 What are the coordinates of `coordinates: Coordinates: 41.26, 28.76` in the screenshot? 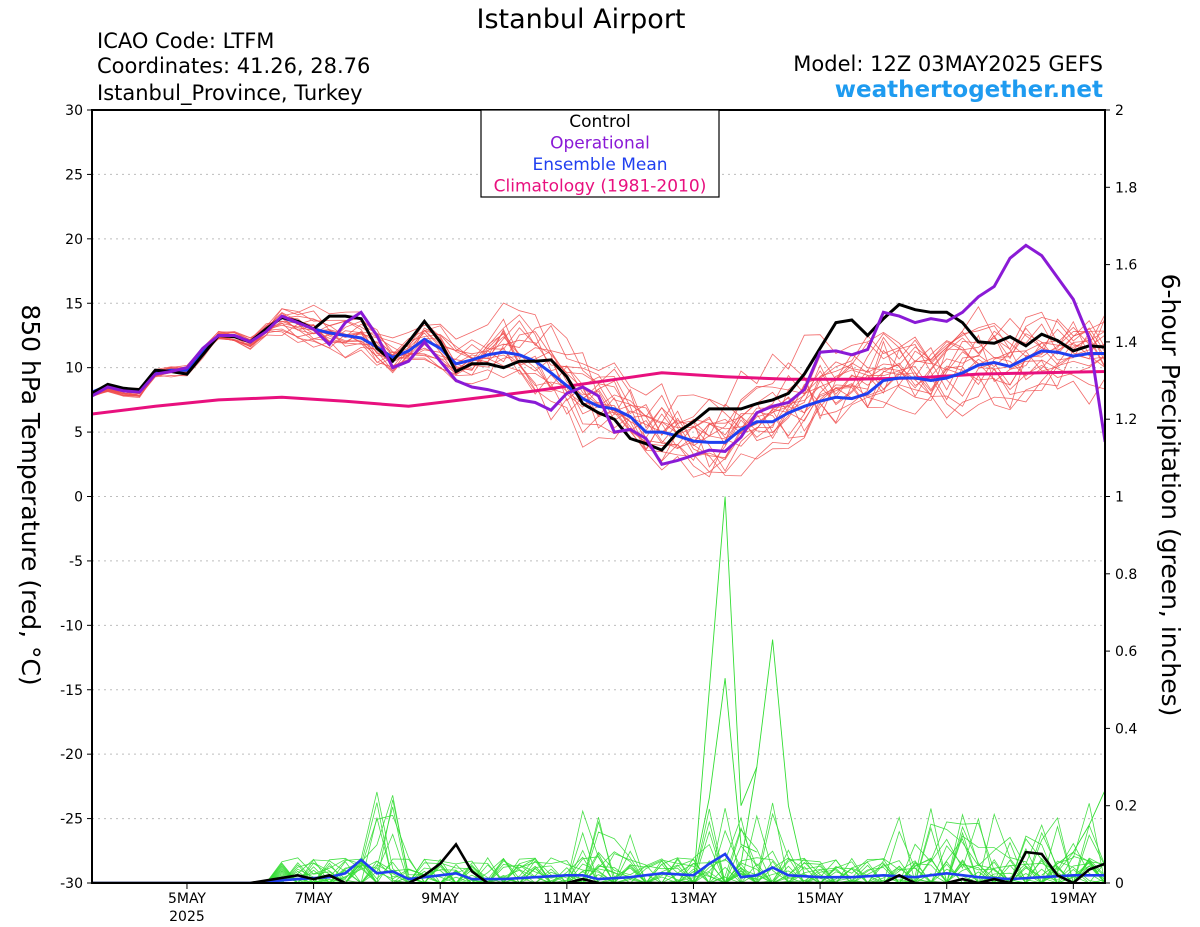 It's located at (233, 66).